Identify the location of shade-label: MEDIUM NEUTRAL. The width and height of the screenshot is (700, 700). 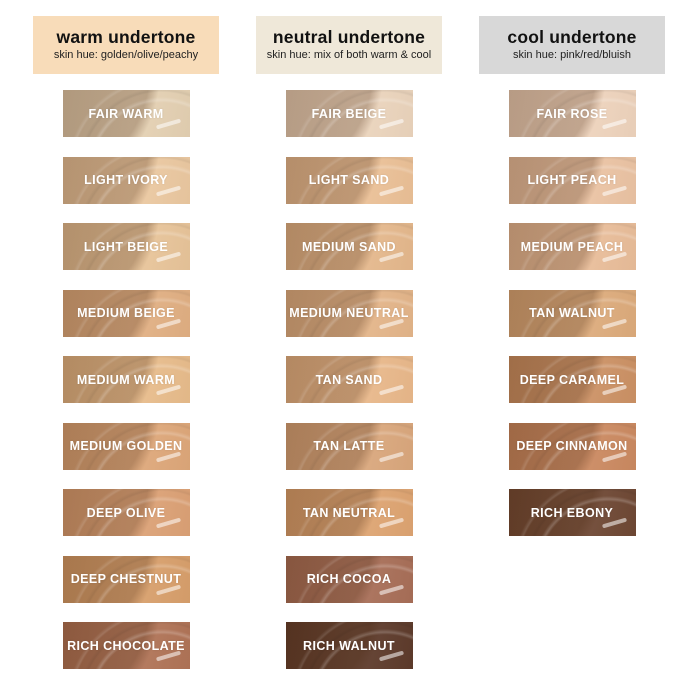
(349, 313).